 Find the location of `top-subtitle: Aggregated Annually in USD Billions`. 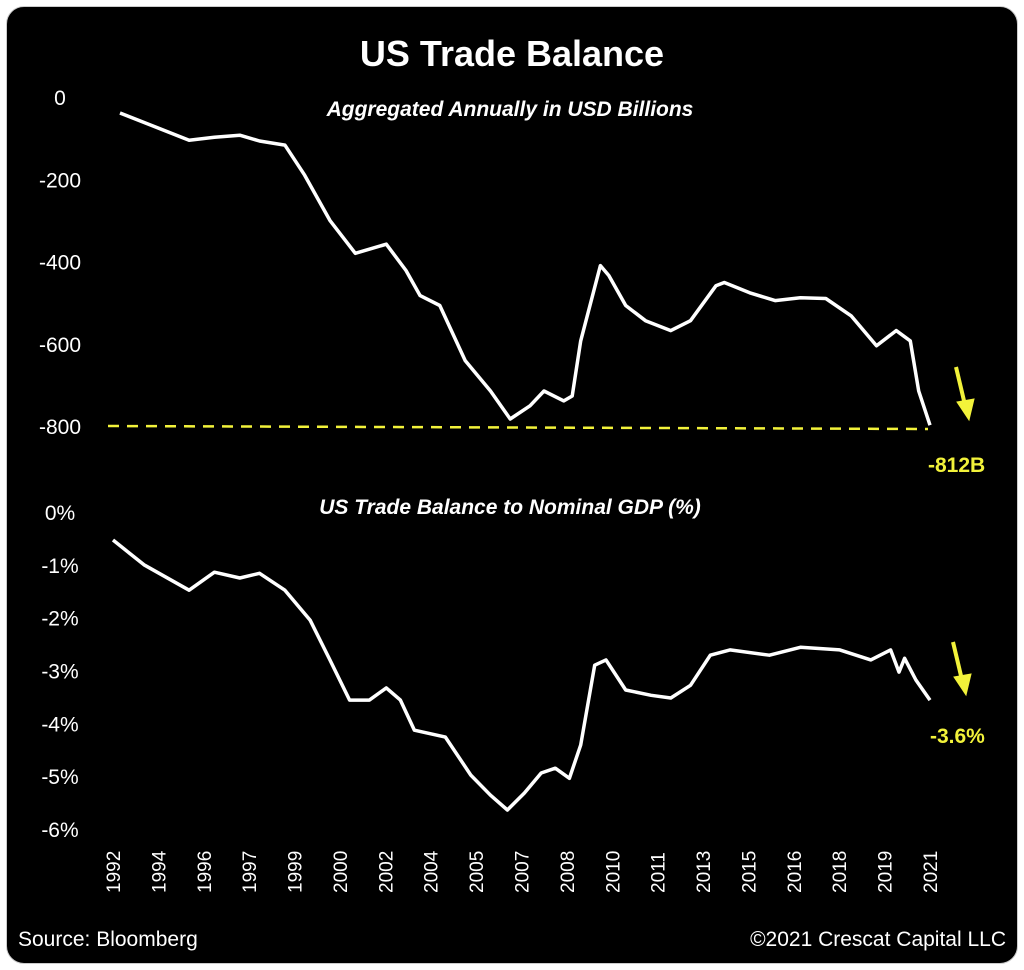

top-subtitle: Aggregated Annually in USD Billions is located at coordinates (510, 109).